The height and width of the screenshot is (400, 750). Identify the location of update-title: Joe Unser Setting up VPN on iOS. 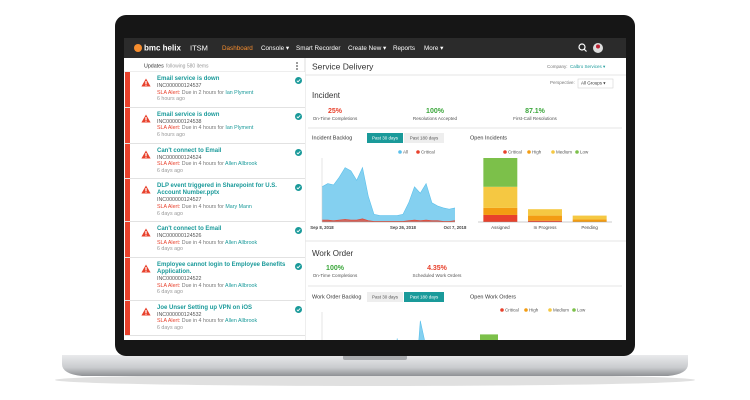
(205, 307).